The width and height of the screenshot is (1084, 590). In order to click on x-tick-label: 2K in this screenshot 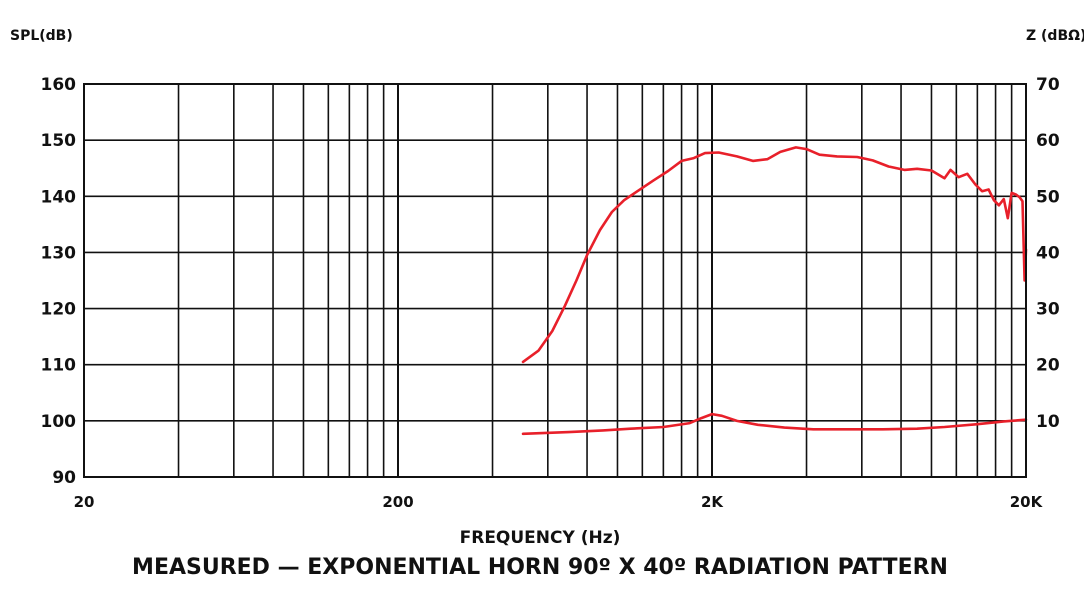, I will do `click(712, 502)`.